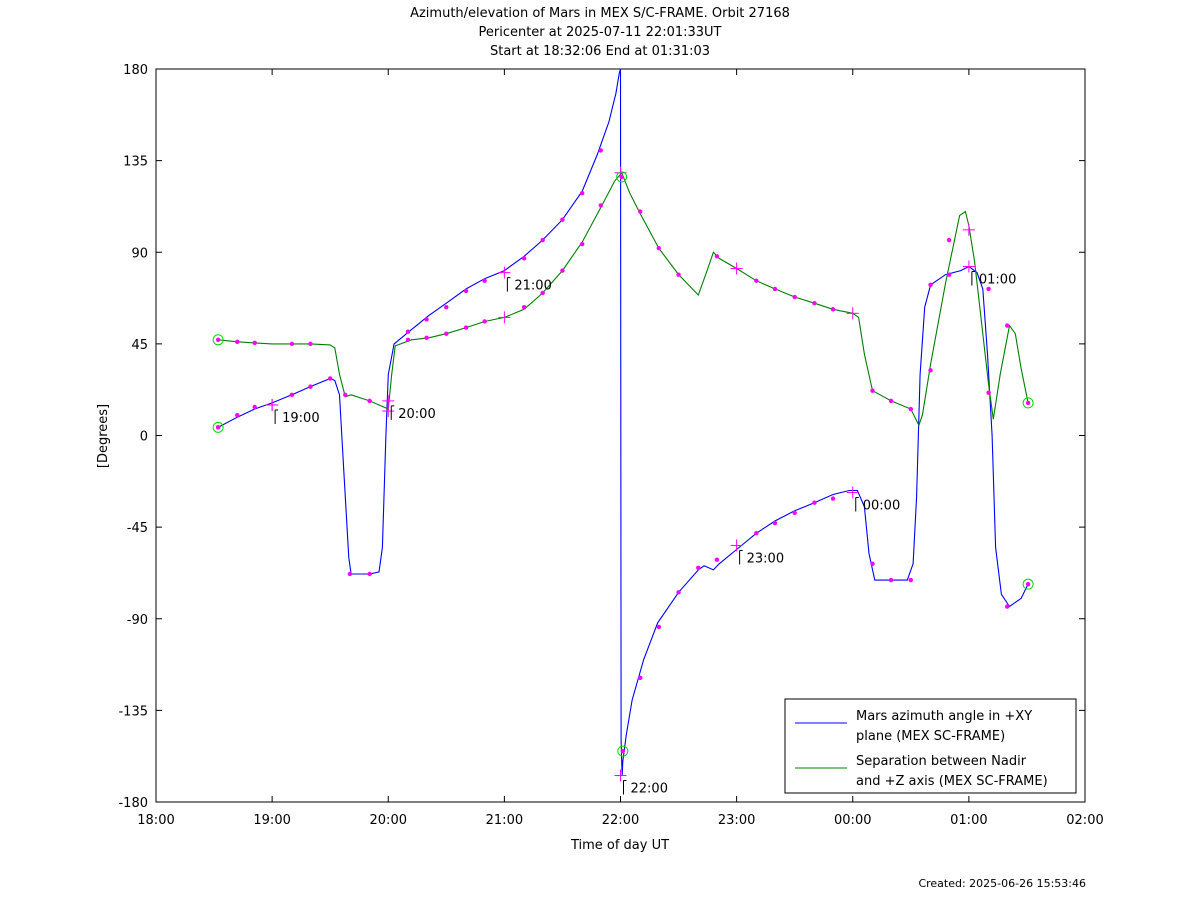 The width and height of the screenshot is (1200, 901). I want to click on y-tick-label: -180, so click(133, 803).